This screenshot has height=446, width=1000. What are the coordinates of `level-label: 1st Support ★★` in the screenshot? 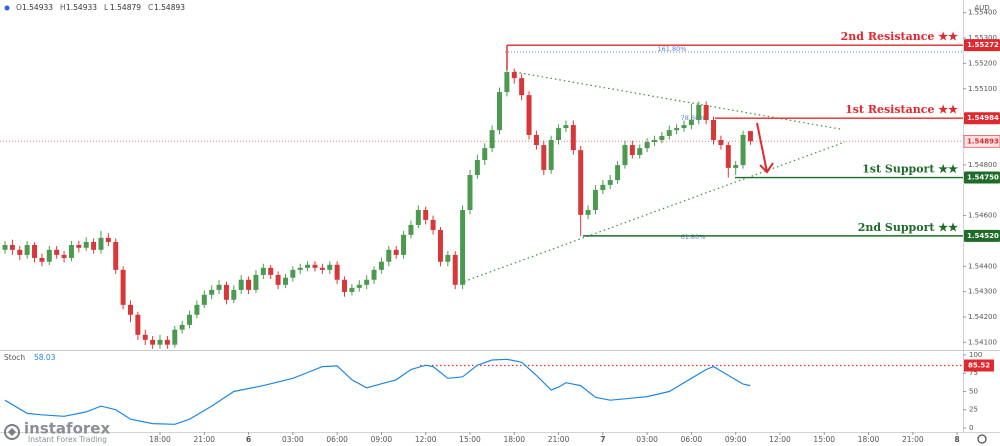 It's located at (910, 169).